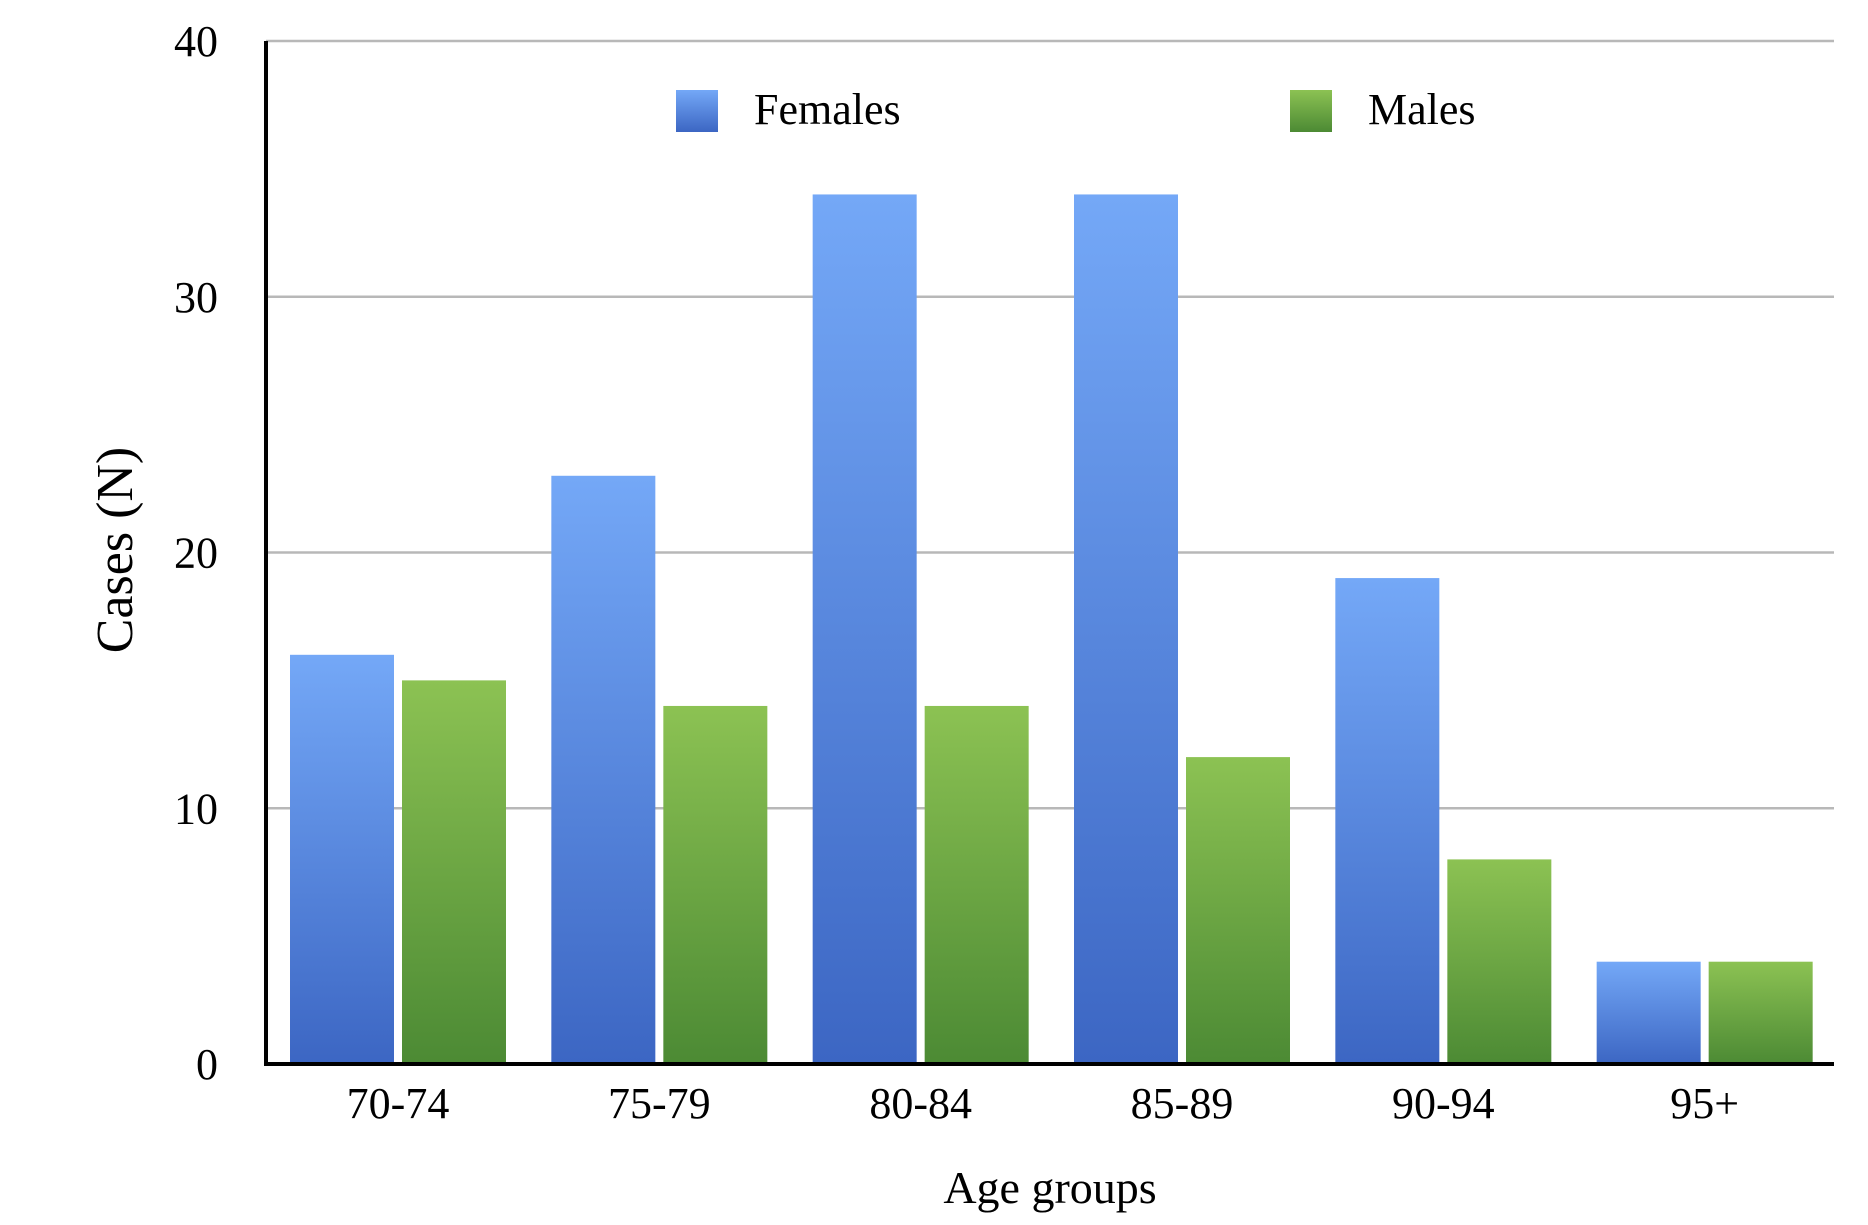  Describe the element at coordinates (659, 1103) in the screenshot. I see `x-tick-label-75-79: 75-79` at that location.